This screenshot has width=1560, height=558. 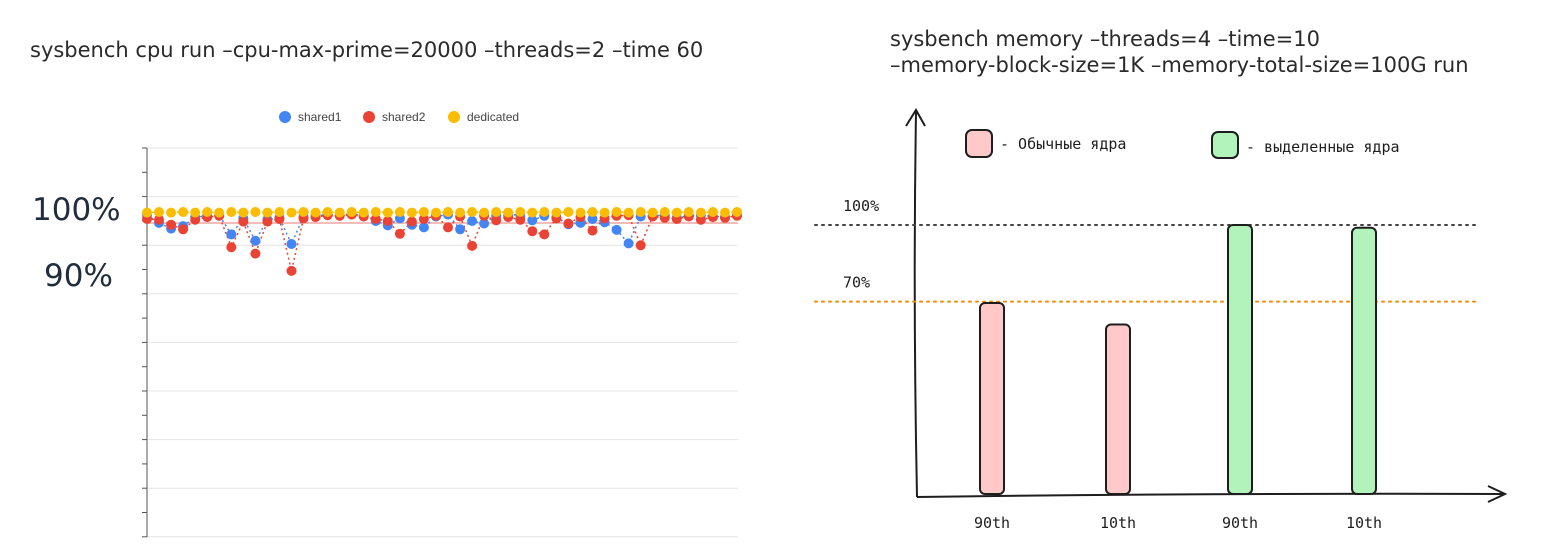 I want to click on y-axis-arrow, so click(x=915, y=117).